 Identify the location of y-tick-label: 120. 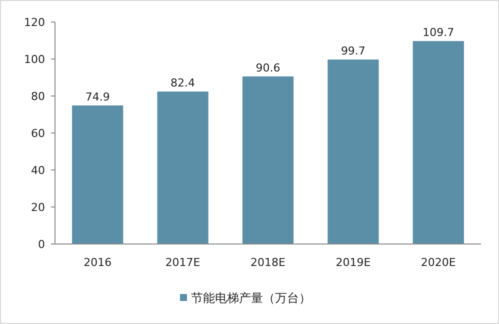
(34, 22).